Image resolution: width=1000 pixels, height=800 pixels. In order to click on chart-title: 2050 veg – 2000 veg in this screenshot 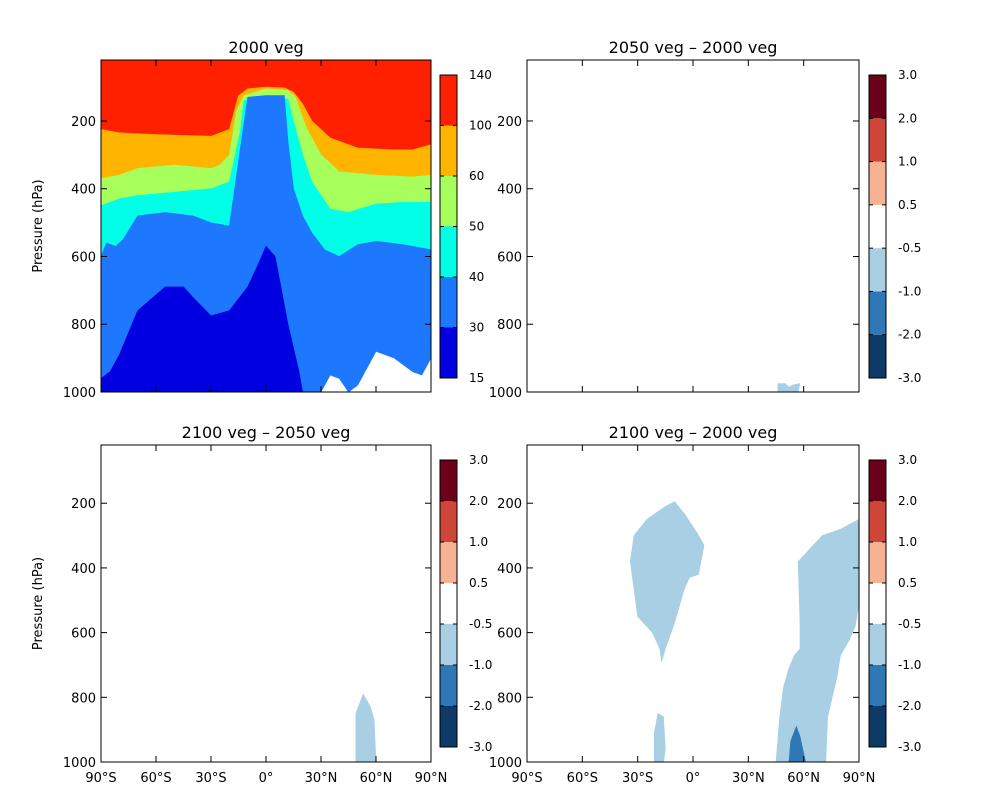, I will do `click(693, 47)`.